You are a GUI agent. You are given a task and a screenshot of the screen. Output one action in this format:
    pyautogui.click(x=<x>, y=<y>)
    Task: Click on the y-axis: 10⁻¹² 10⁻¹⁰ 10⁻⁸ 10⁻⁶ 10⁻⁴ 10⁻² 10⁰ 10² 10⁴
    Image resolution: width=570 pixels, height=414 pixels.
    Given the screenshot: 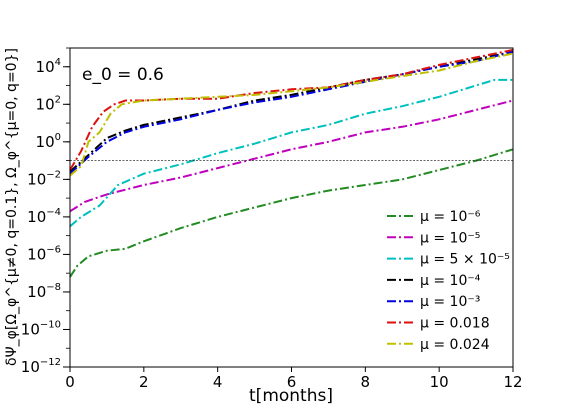 What is the action you would take?
    pyautogui.click(x=45, y=211)
    